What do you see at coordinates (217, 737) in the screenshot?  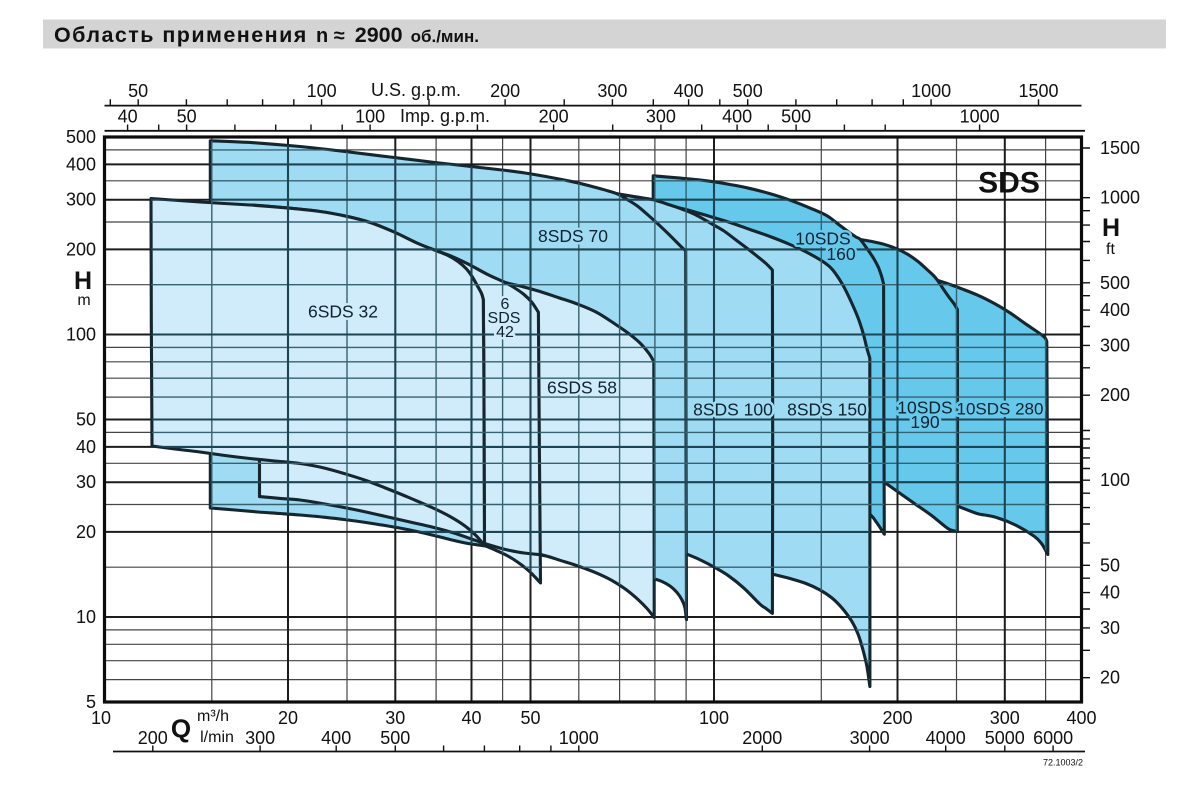 I see `svg-text: l/min` at bounding box center [217, 737].